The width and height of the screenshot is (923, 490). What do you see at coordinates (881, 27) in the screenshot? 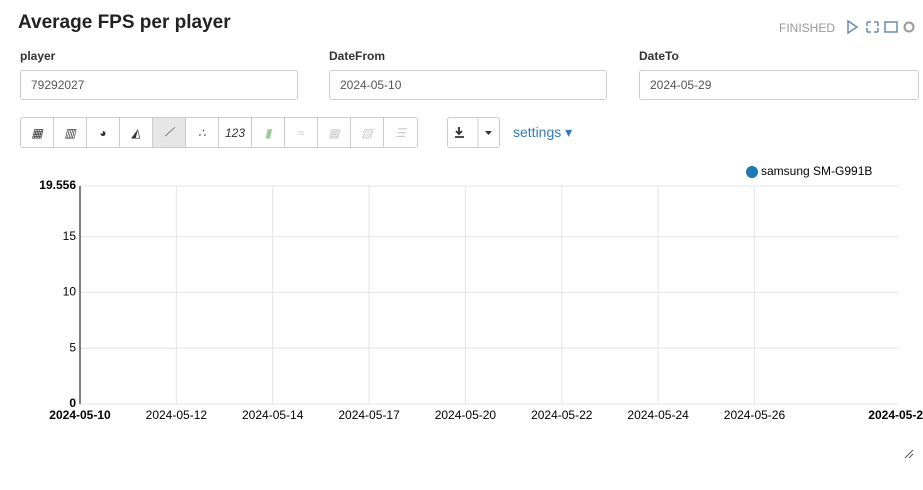
I see `paragraph-icons` at bounding box center [881, 27].